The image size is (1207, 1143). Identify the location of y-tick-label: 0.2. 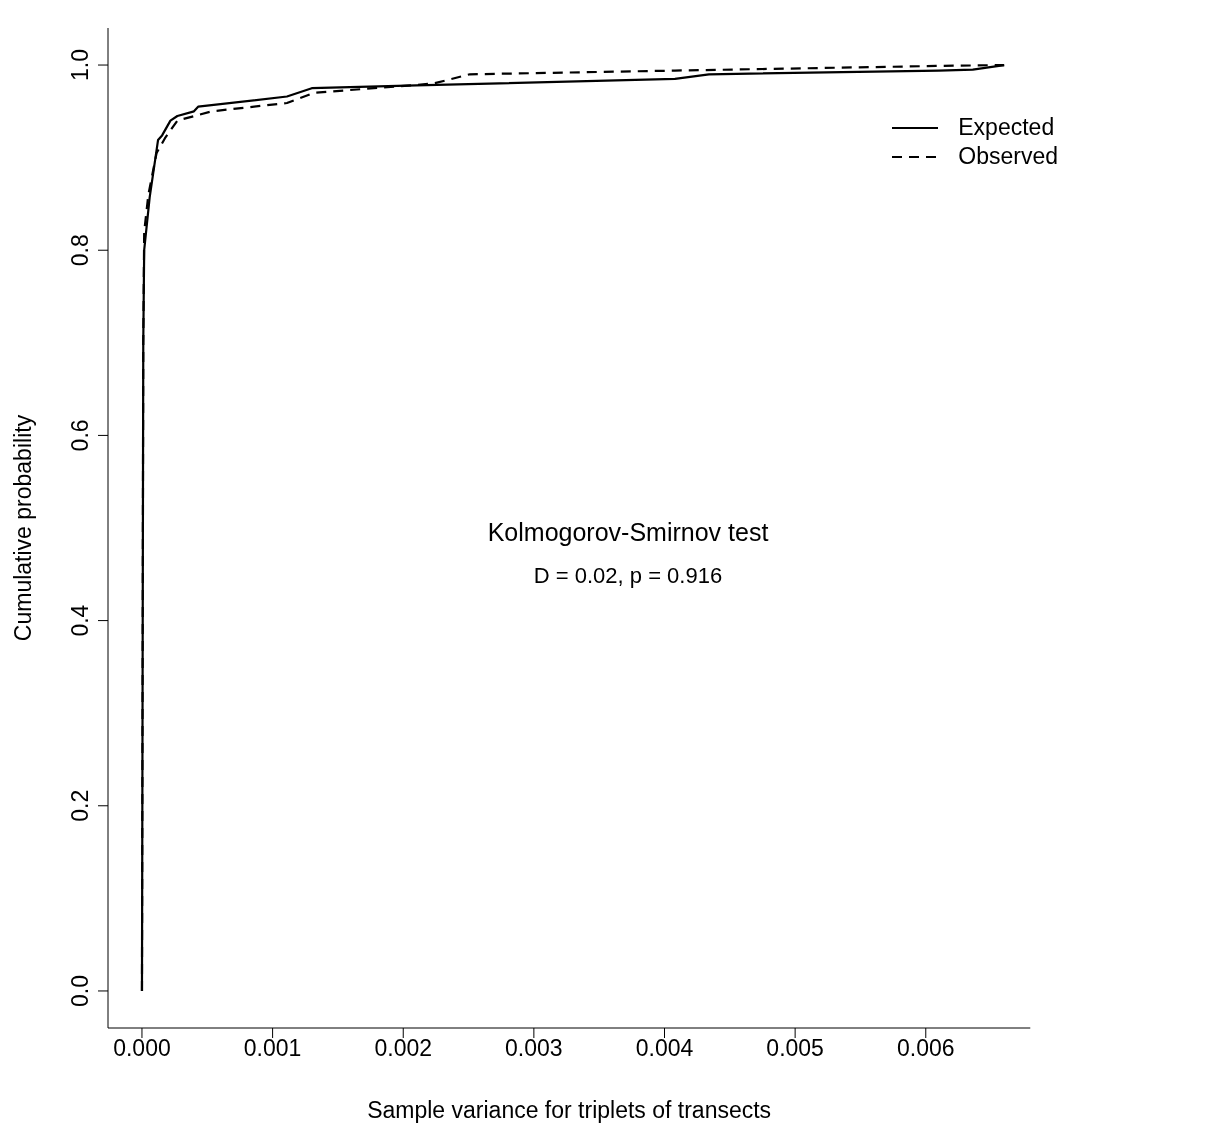
(80, 805).